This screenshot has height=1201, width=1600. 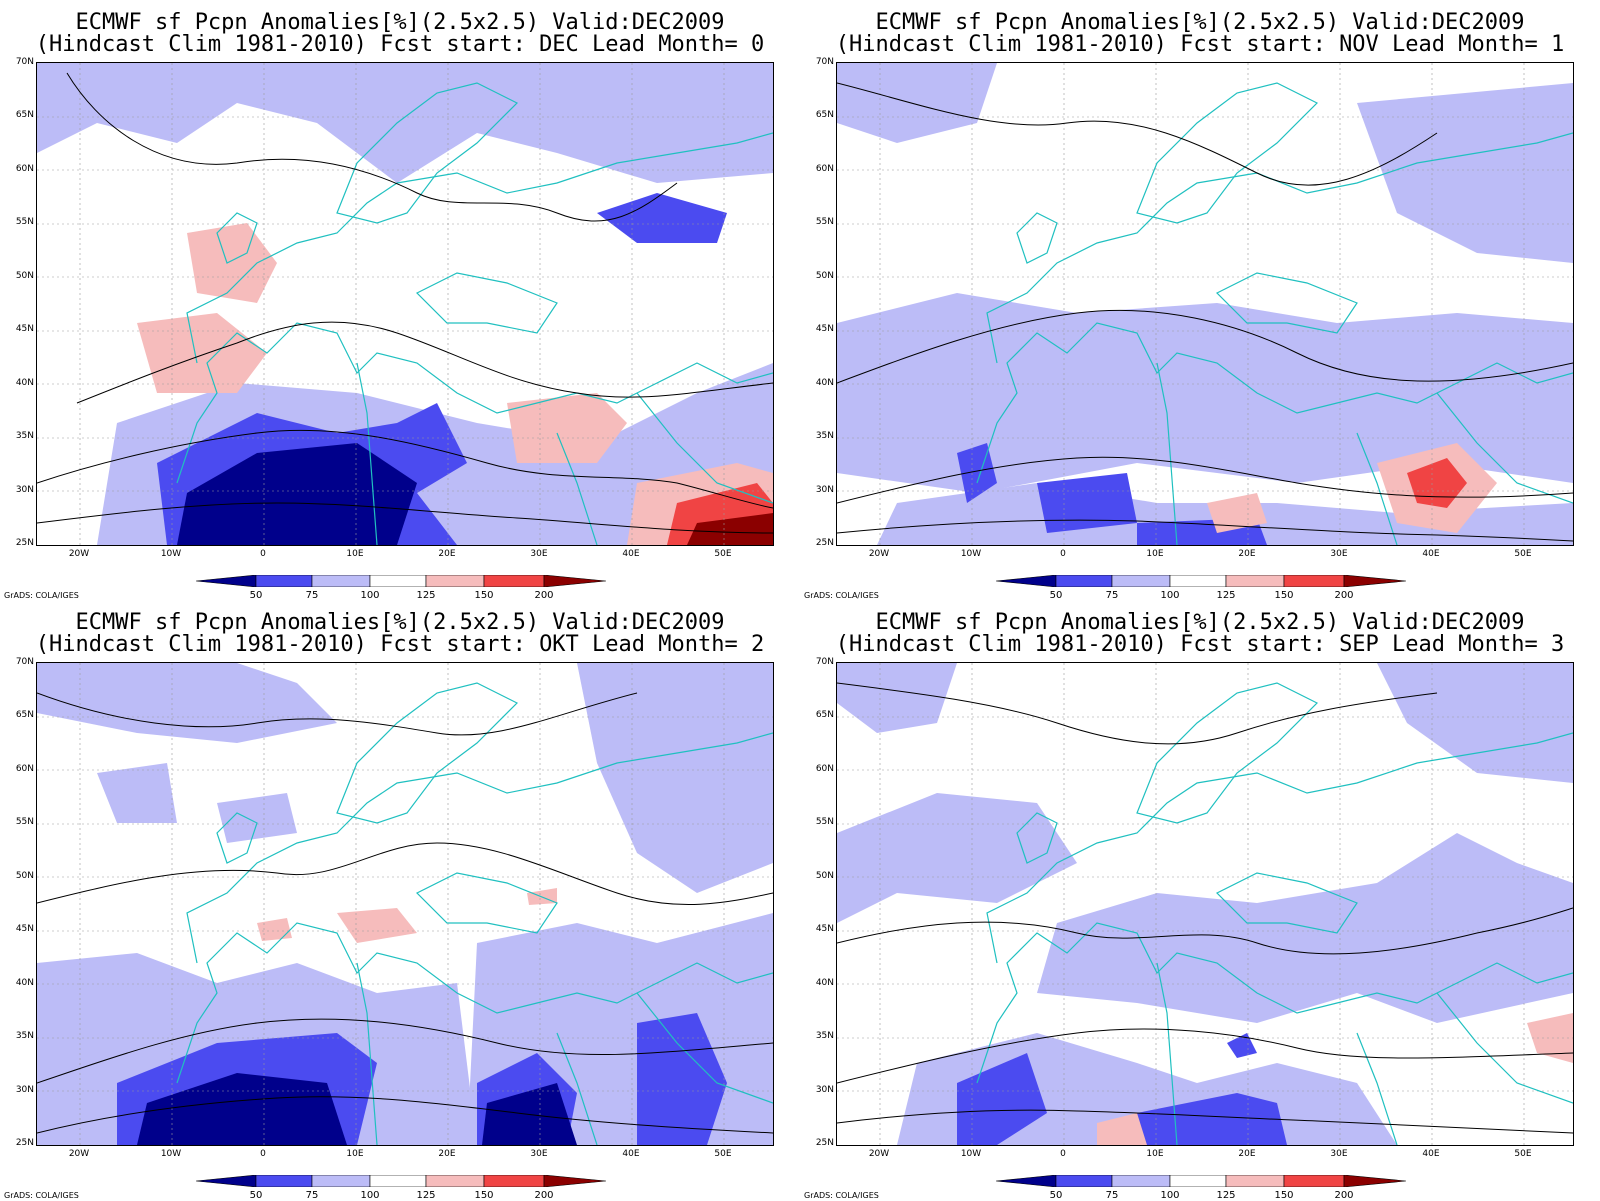 I want to click on legend-label: 150, so click(x=484, y=595).